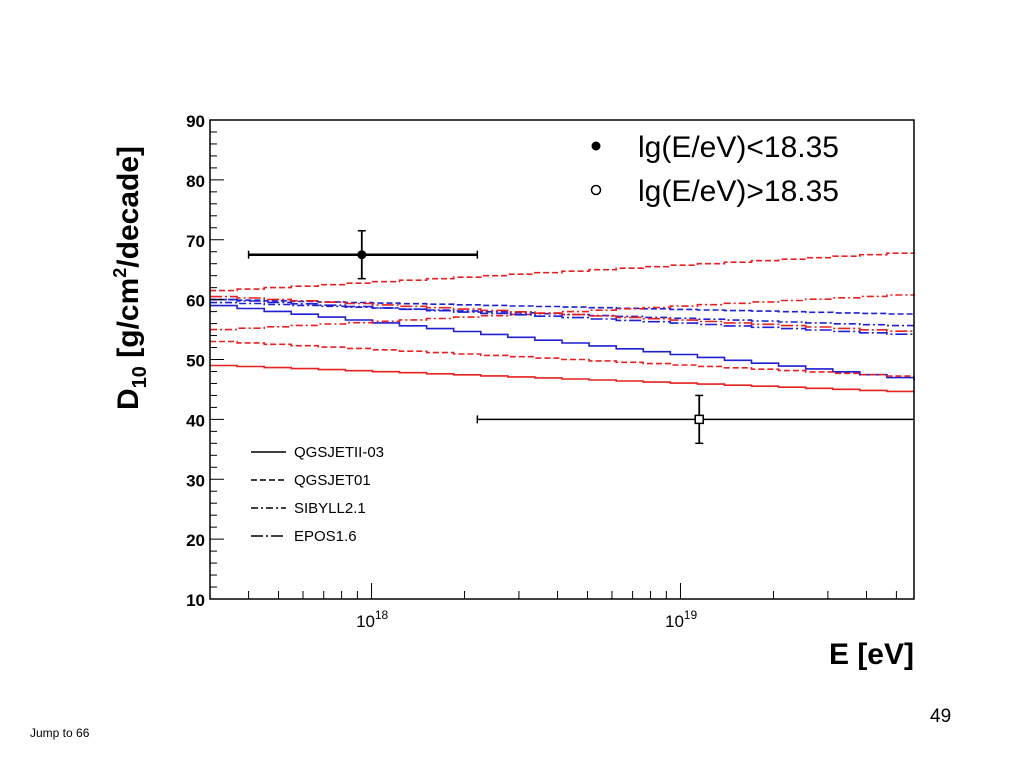 The image size is (1024, 768). What do you see at coordinates (195, 121) in the screenshot?
I see `y-tick-label: 90` at bounding box center [195, 121].